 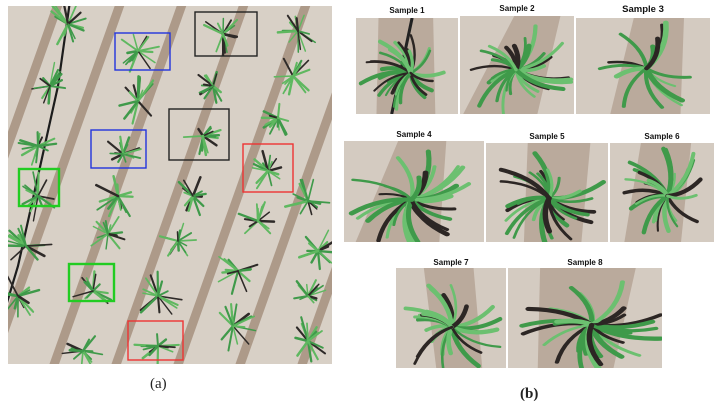 I want to click on sample-7-label: Sample 7, so click(x=451, y=262).